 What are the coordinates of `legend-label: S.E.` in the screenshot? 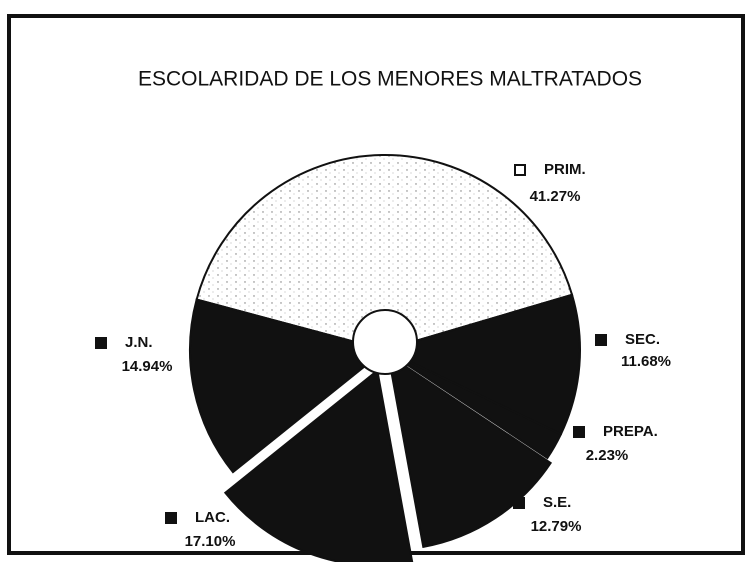 It's located at (557, 502).